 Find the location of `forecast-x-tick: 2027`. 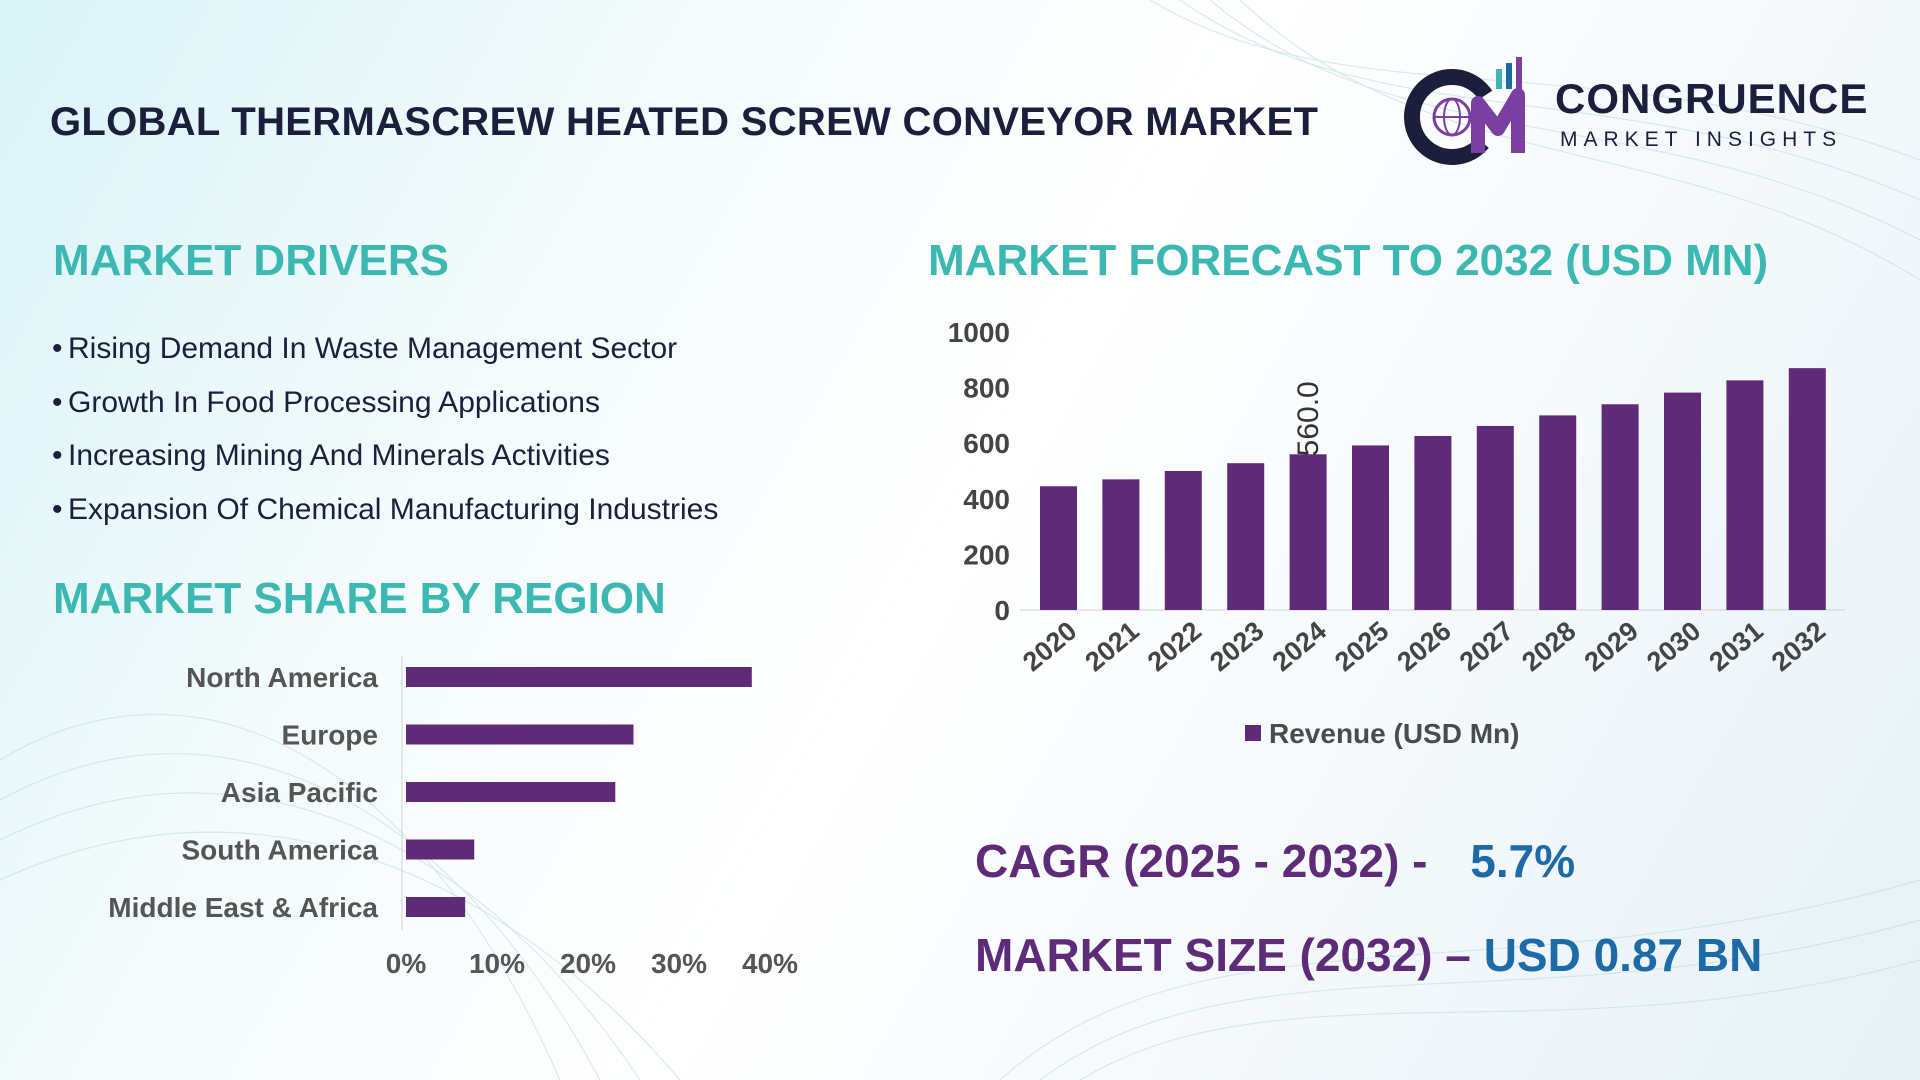

forecast-x-tick: 2027 is located at coordinates (1486, 647).